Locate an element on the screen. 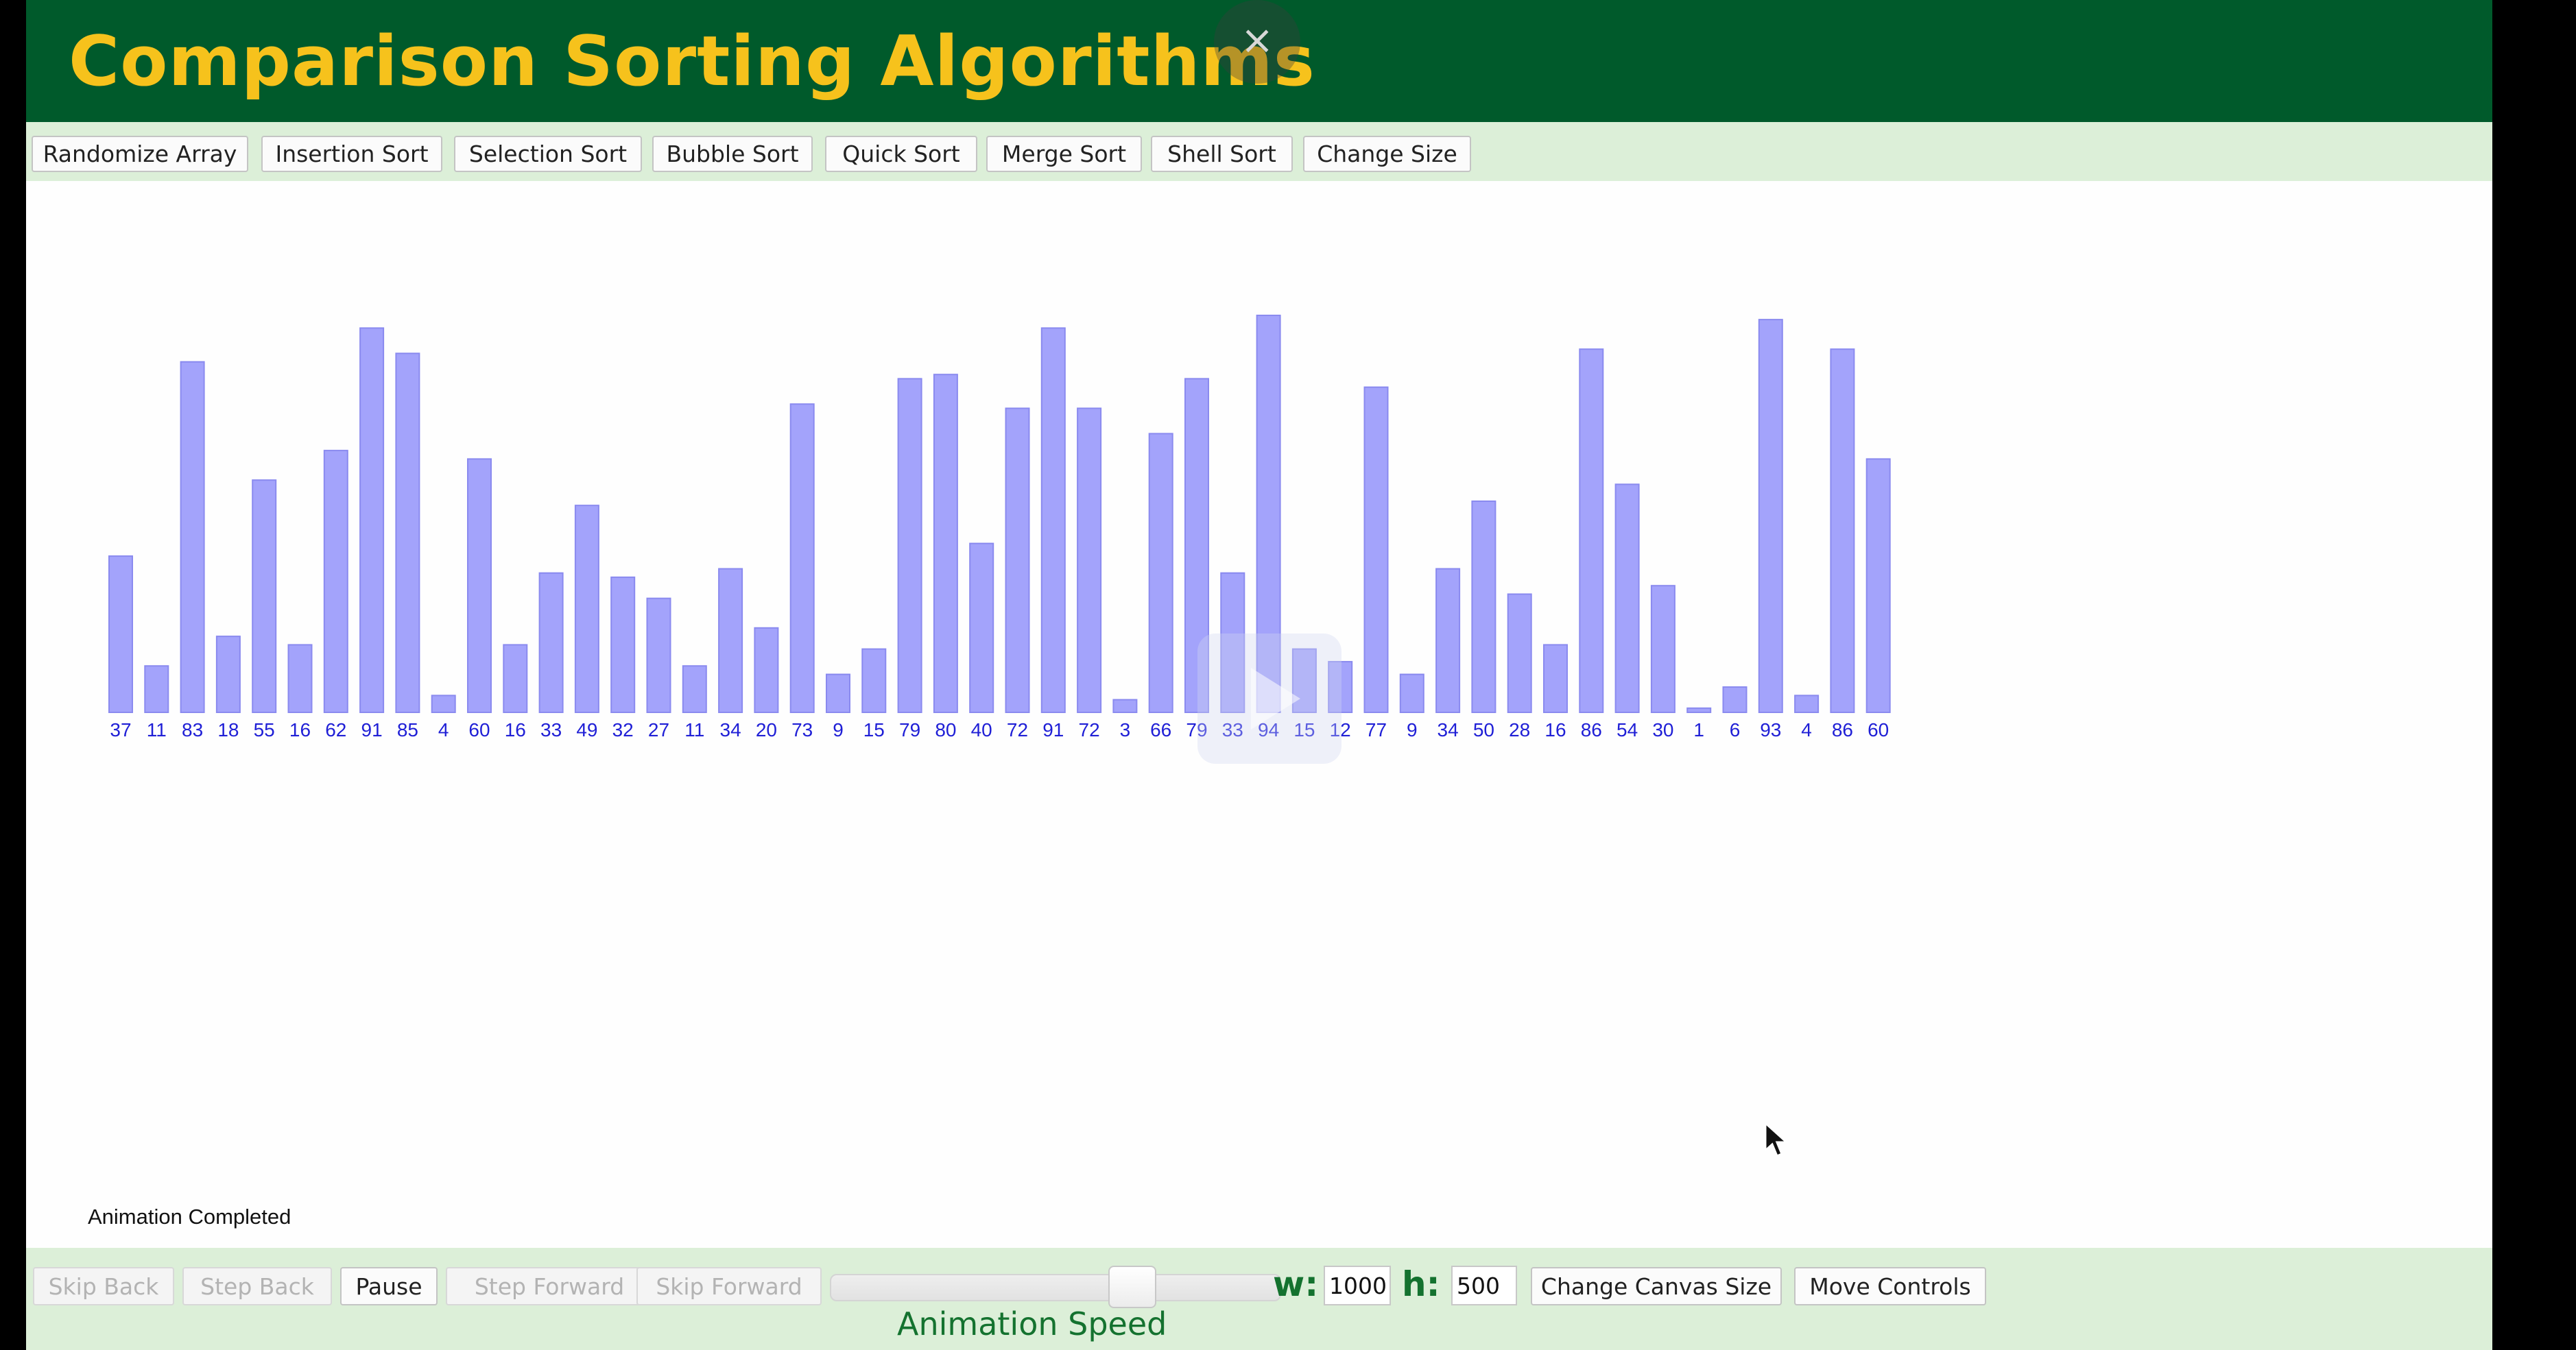  play-icon is located at coordinates (1269, 699).